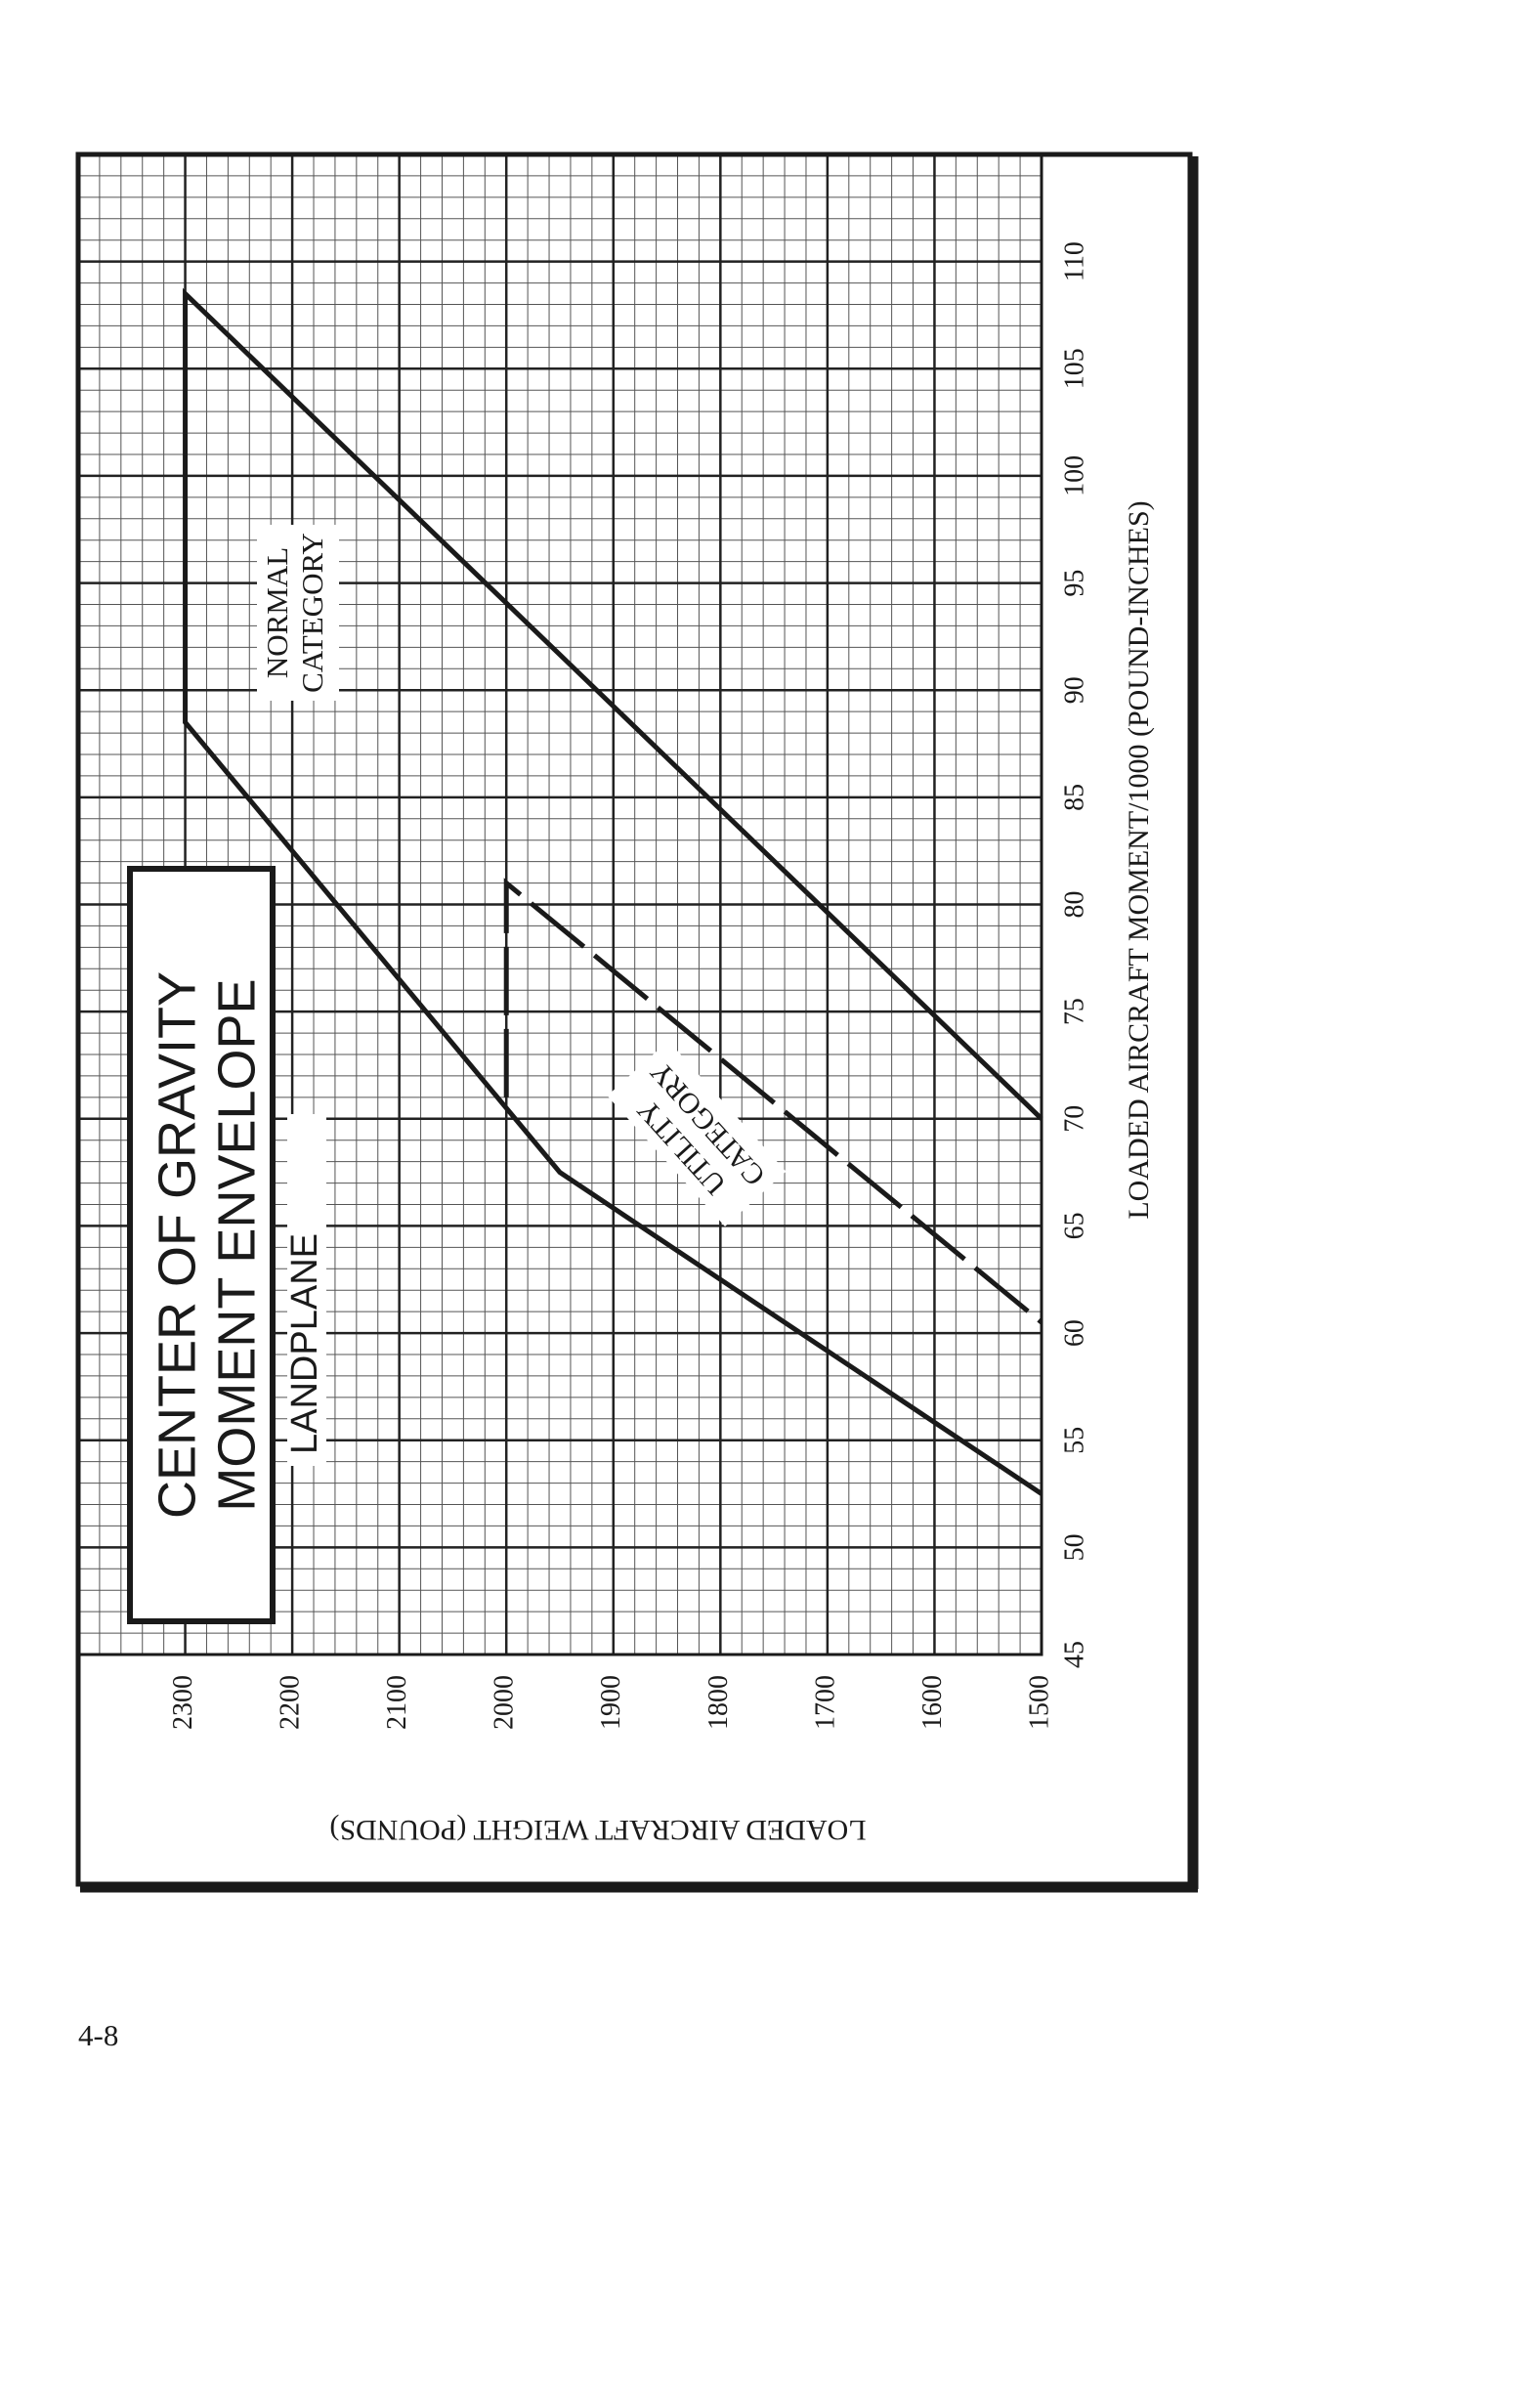  Describe the element at coordinates (1074, 1333) in the screenshot. I see `x-tick-label: 60` at that location.